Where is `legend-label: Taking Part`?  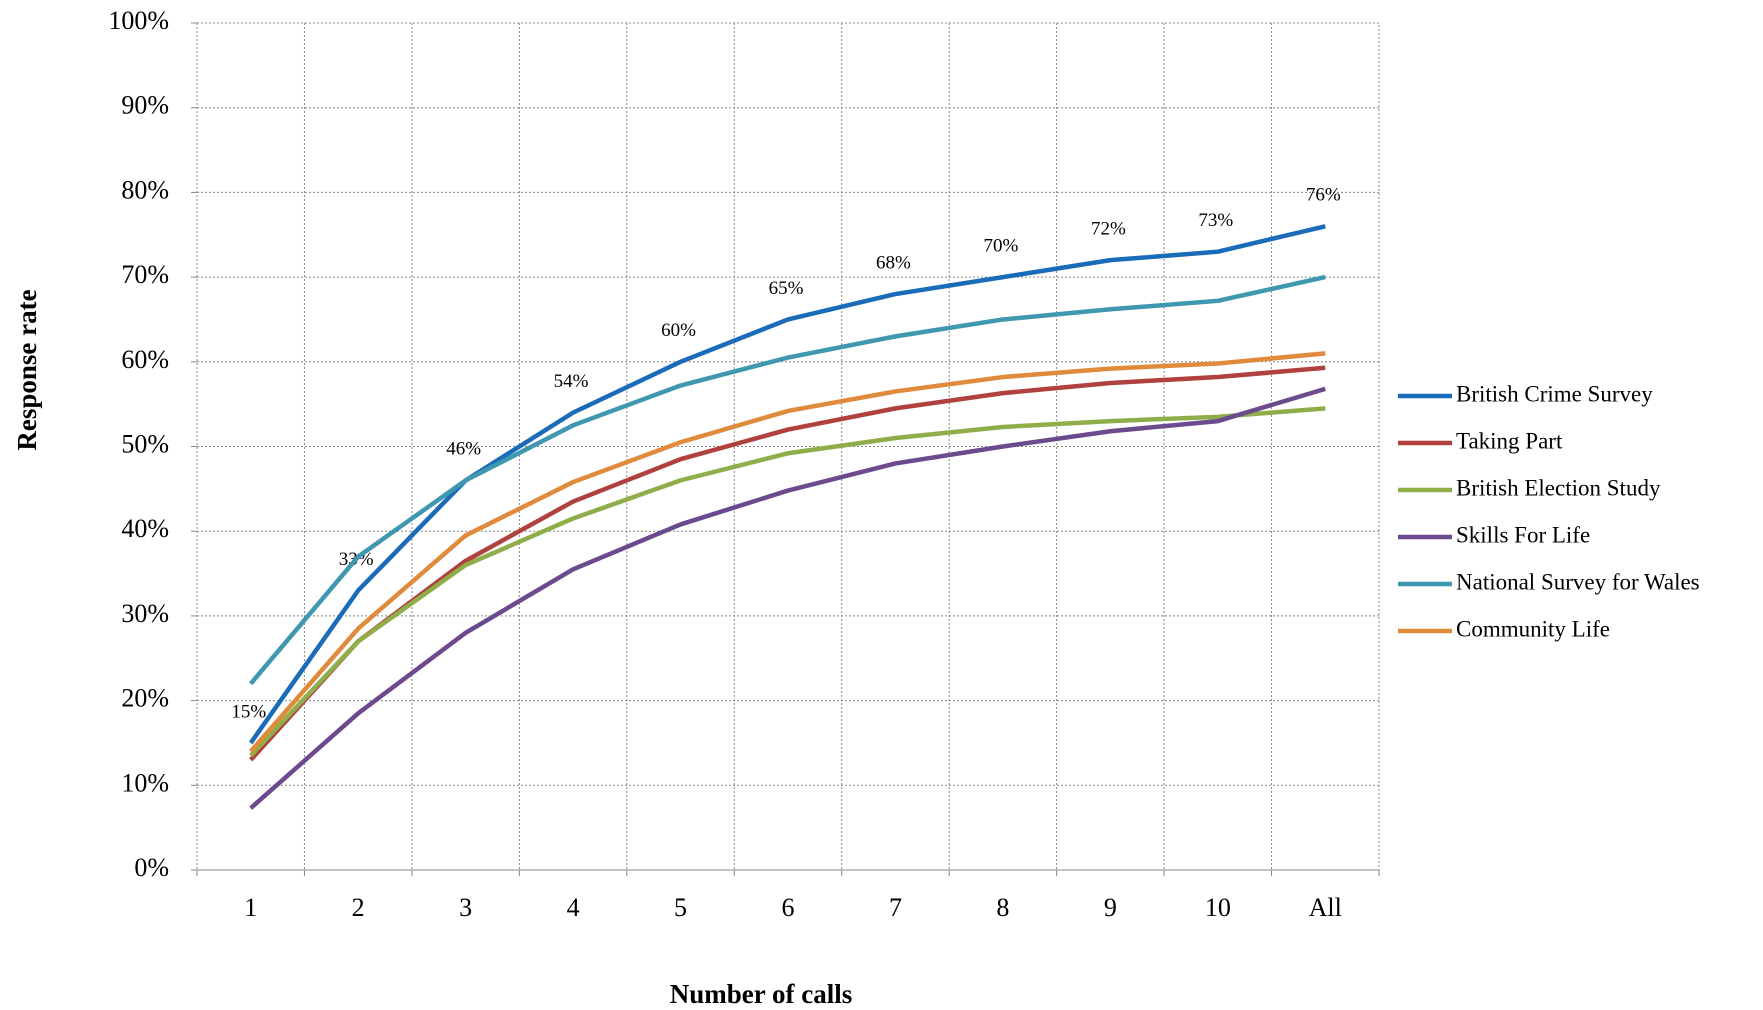 legend-label: Taking Part is located at coordinates (1509, 440).